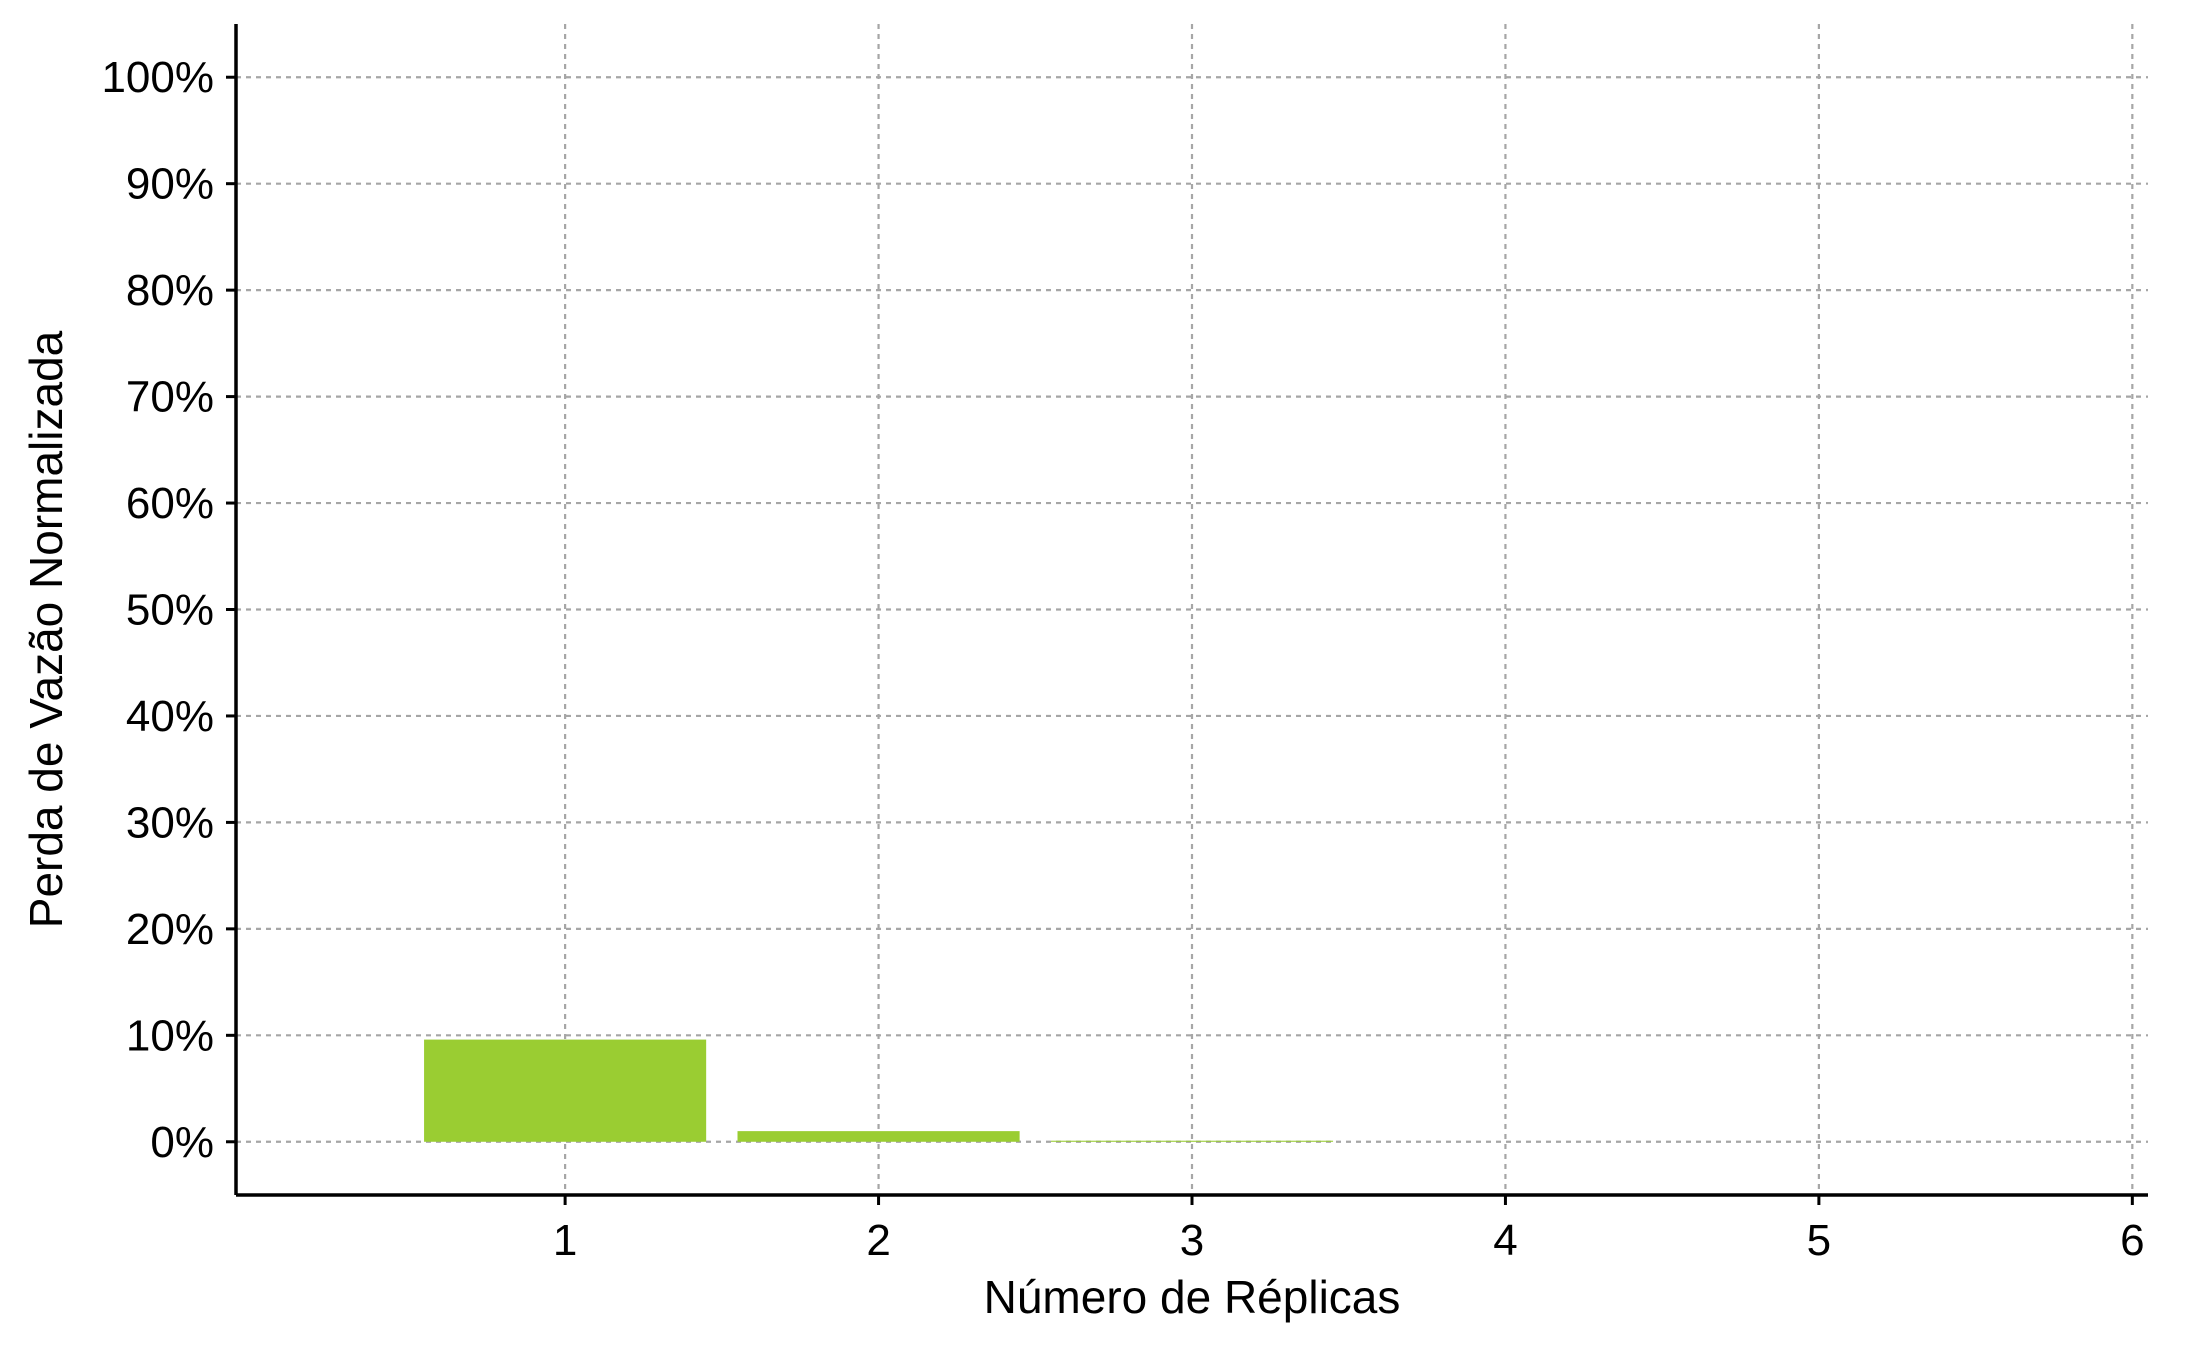 Image resolution: width=2187 pixels, height=1350 pixels. I want to click on x-tick-label: 1, so click(565, 1240).